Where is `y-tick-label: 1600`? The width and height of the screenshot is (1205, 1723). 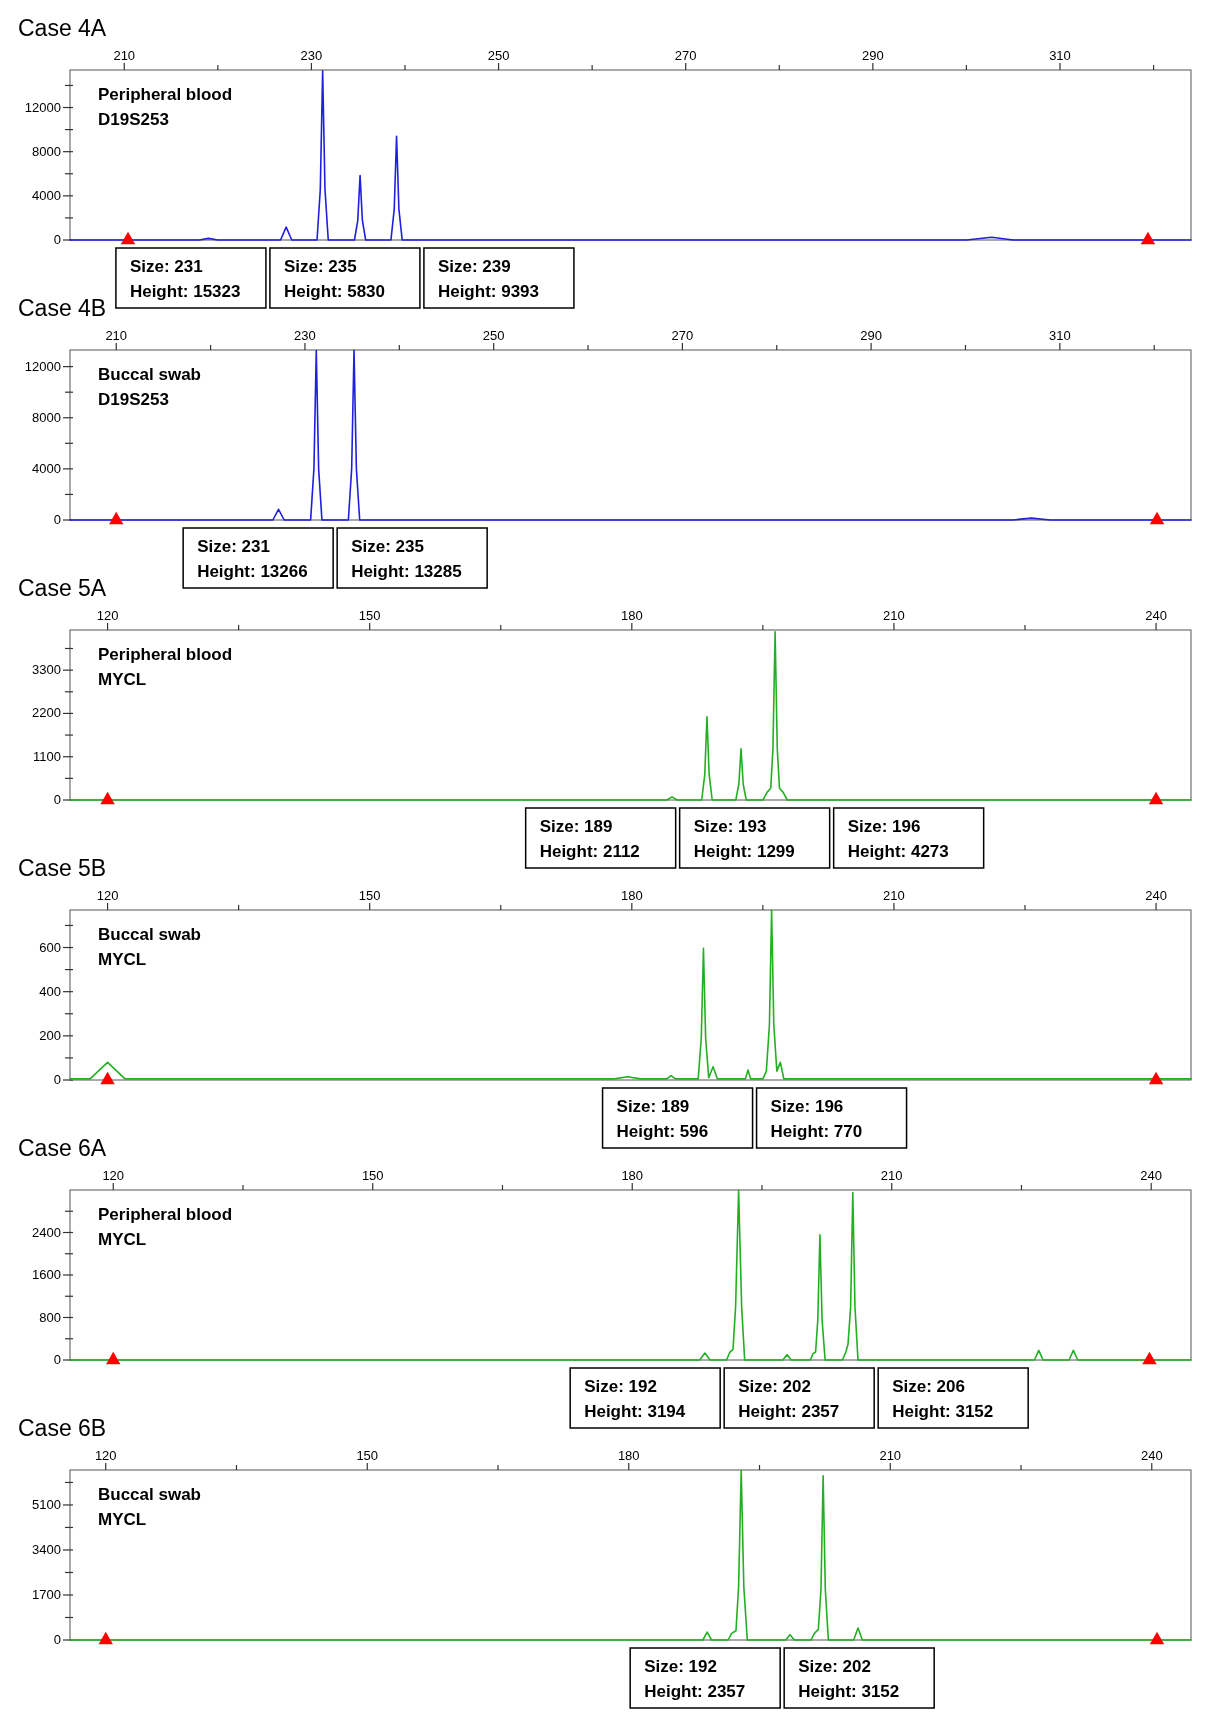 y-tick-label: 1600 is located at coordinates (46, 1274).